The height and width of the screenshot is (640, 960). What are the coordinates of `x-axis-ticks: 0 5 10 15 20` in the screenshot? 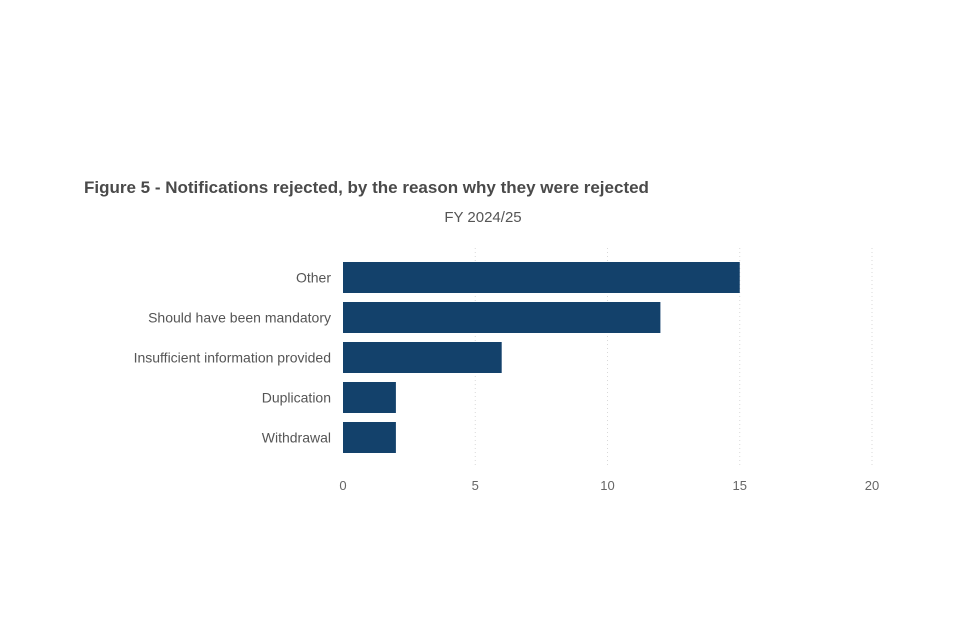 It's located at (609, 485).